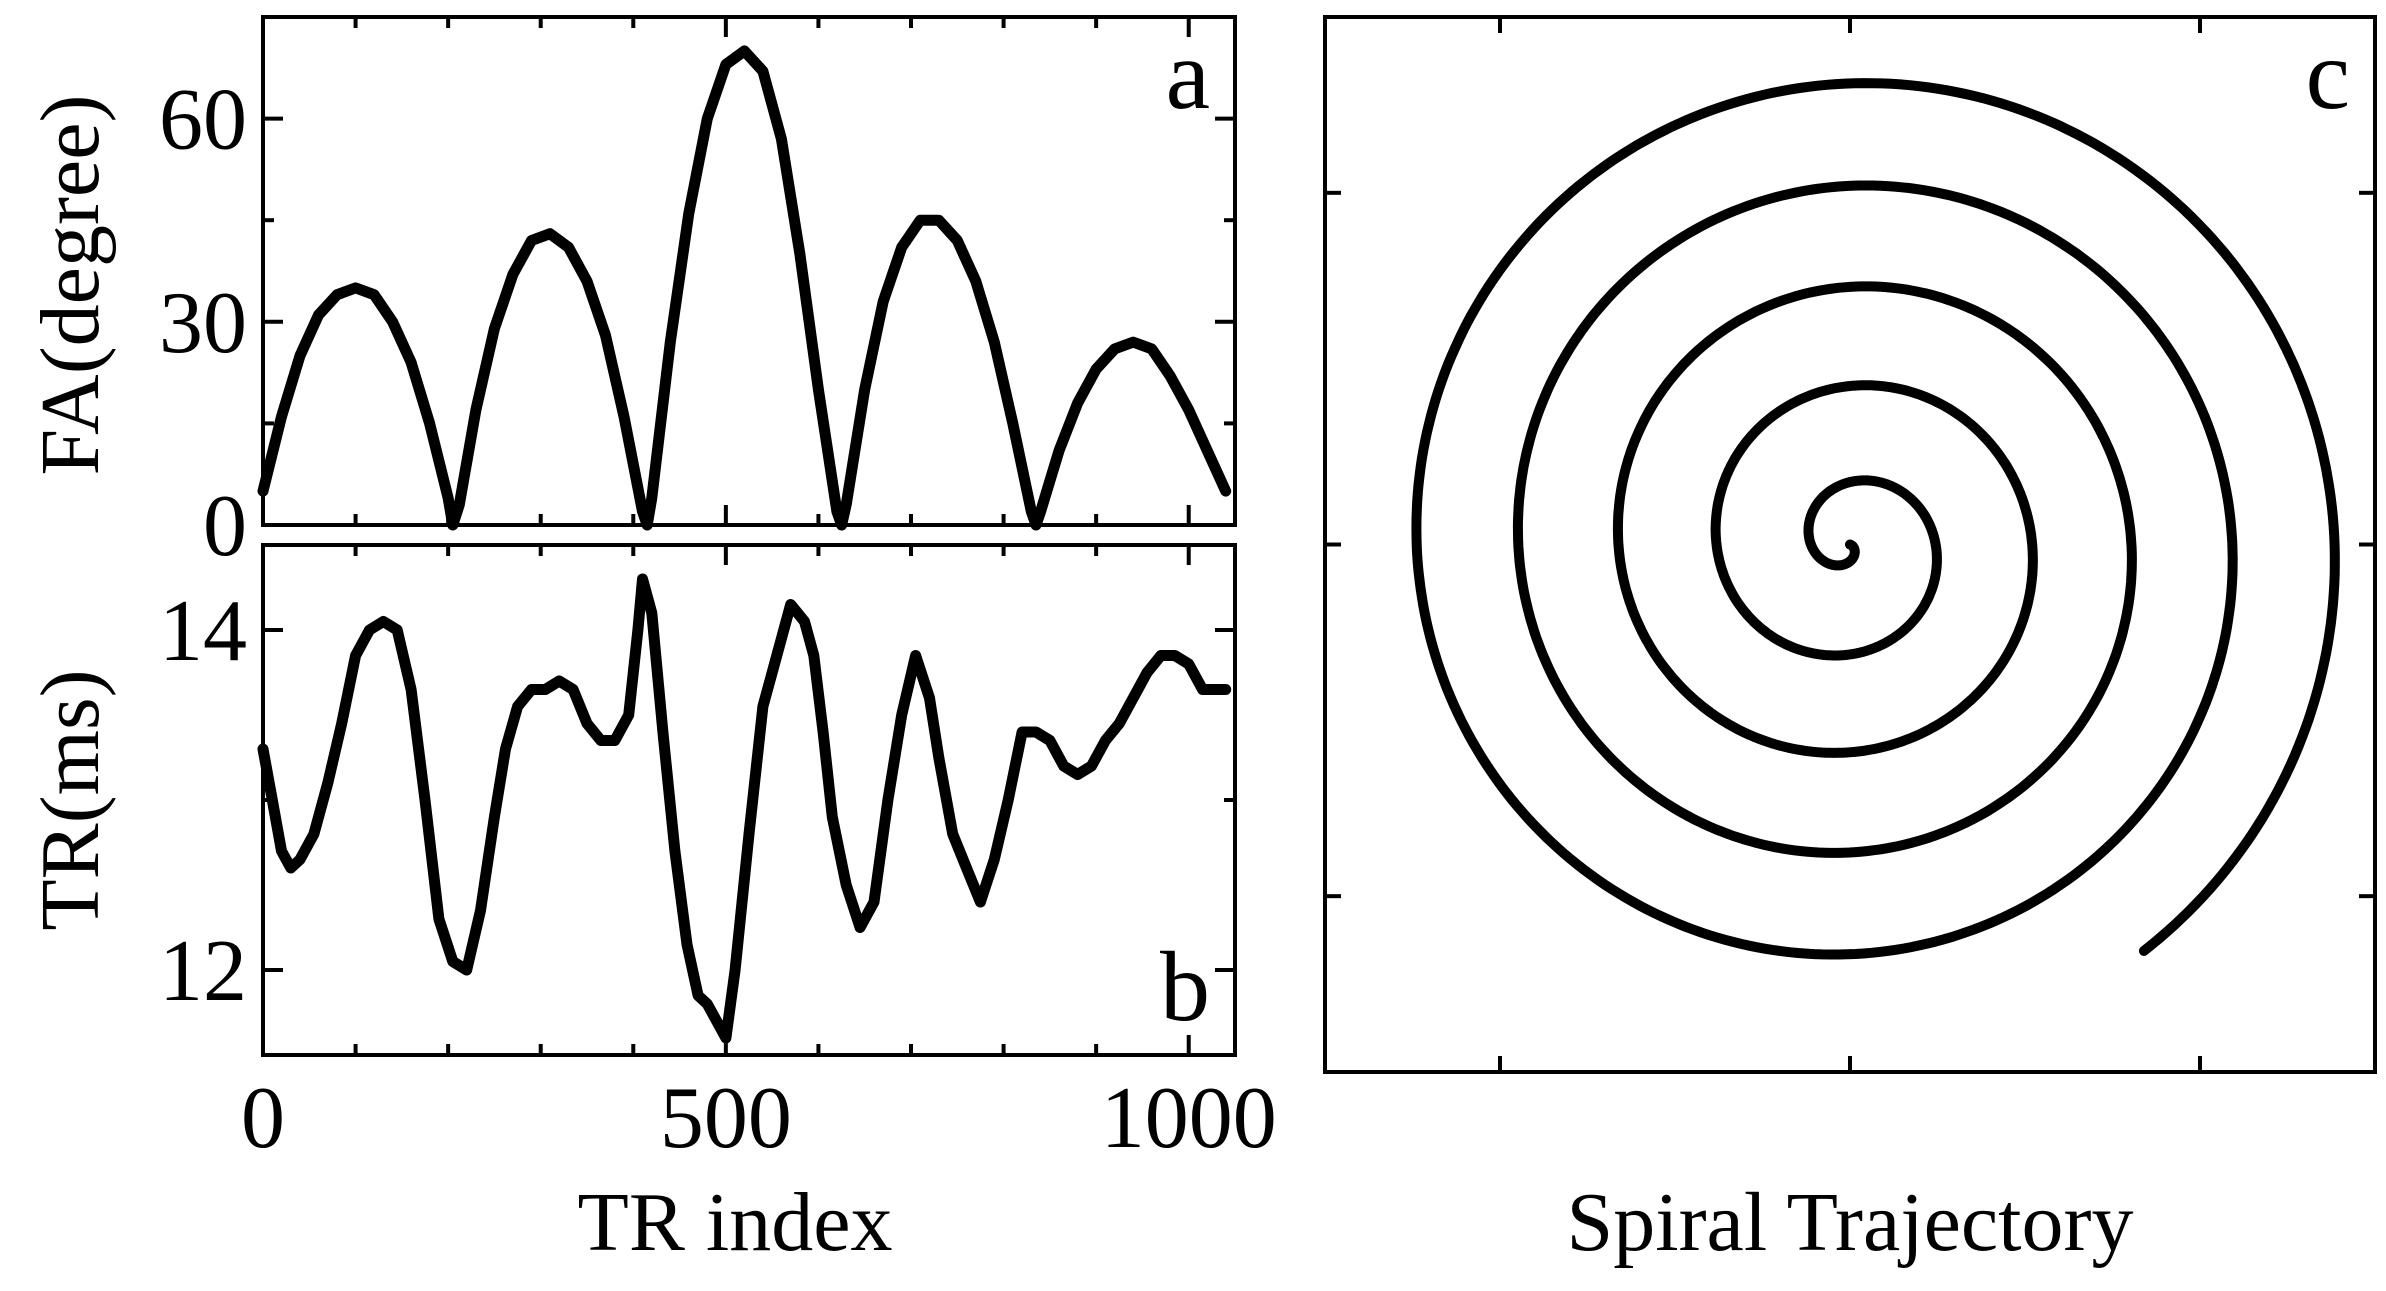 The height and width of the screenshot is (1291, 2386). Describe the element at coordinates (203, 120) in the screenshot. I see `panel-a-ytick-label: 60` at that location.